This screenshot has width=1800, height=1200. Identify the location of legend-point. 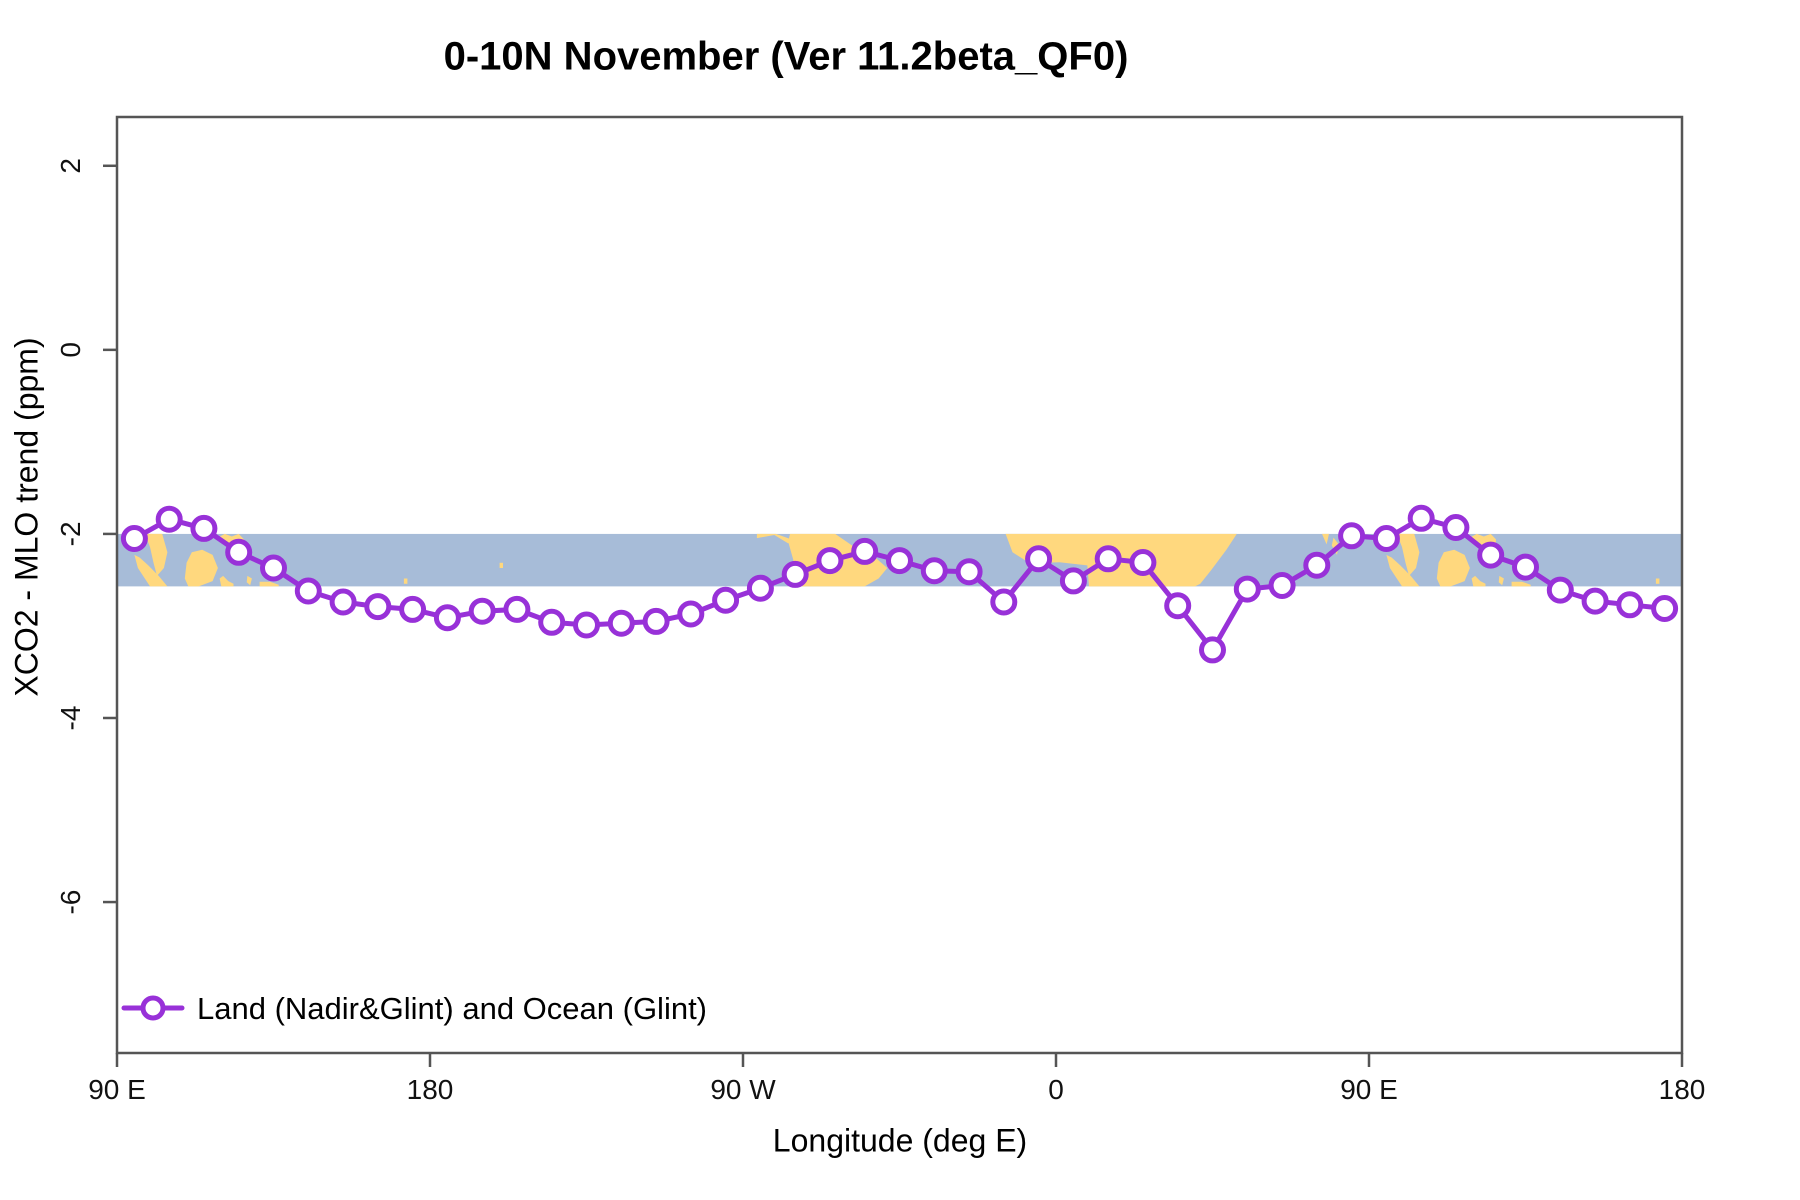
(153, 1008).